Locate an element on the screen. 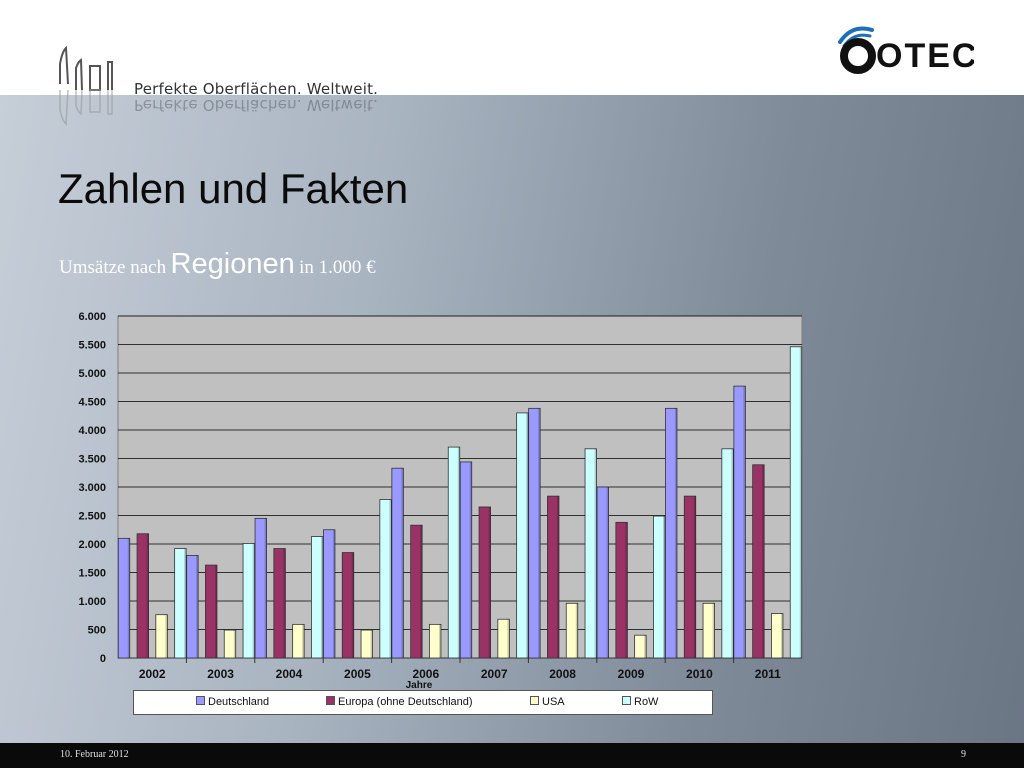 This screenshot has height=768, width=1024. y-tick-label: 0 is located at coordinates (103, 659).